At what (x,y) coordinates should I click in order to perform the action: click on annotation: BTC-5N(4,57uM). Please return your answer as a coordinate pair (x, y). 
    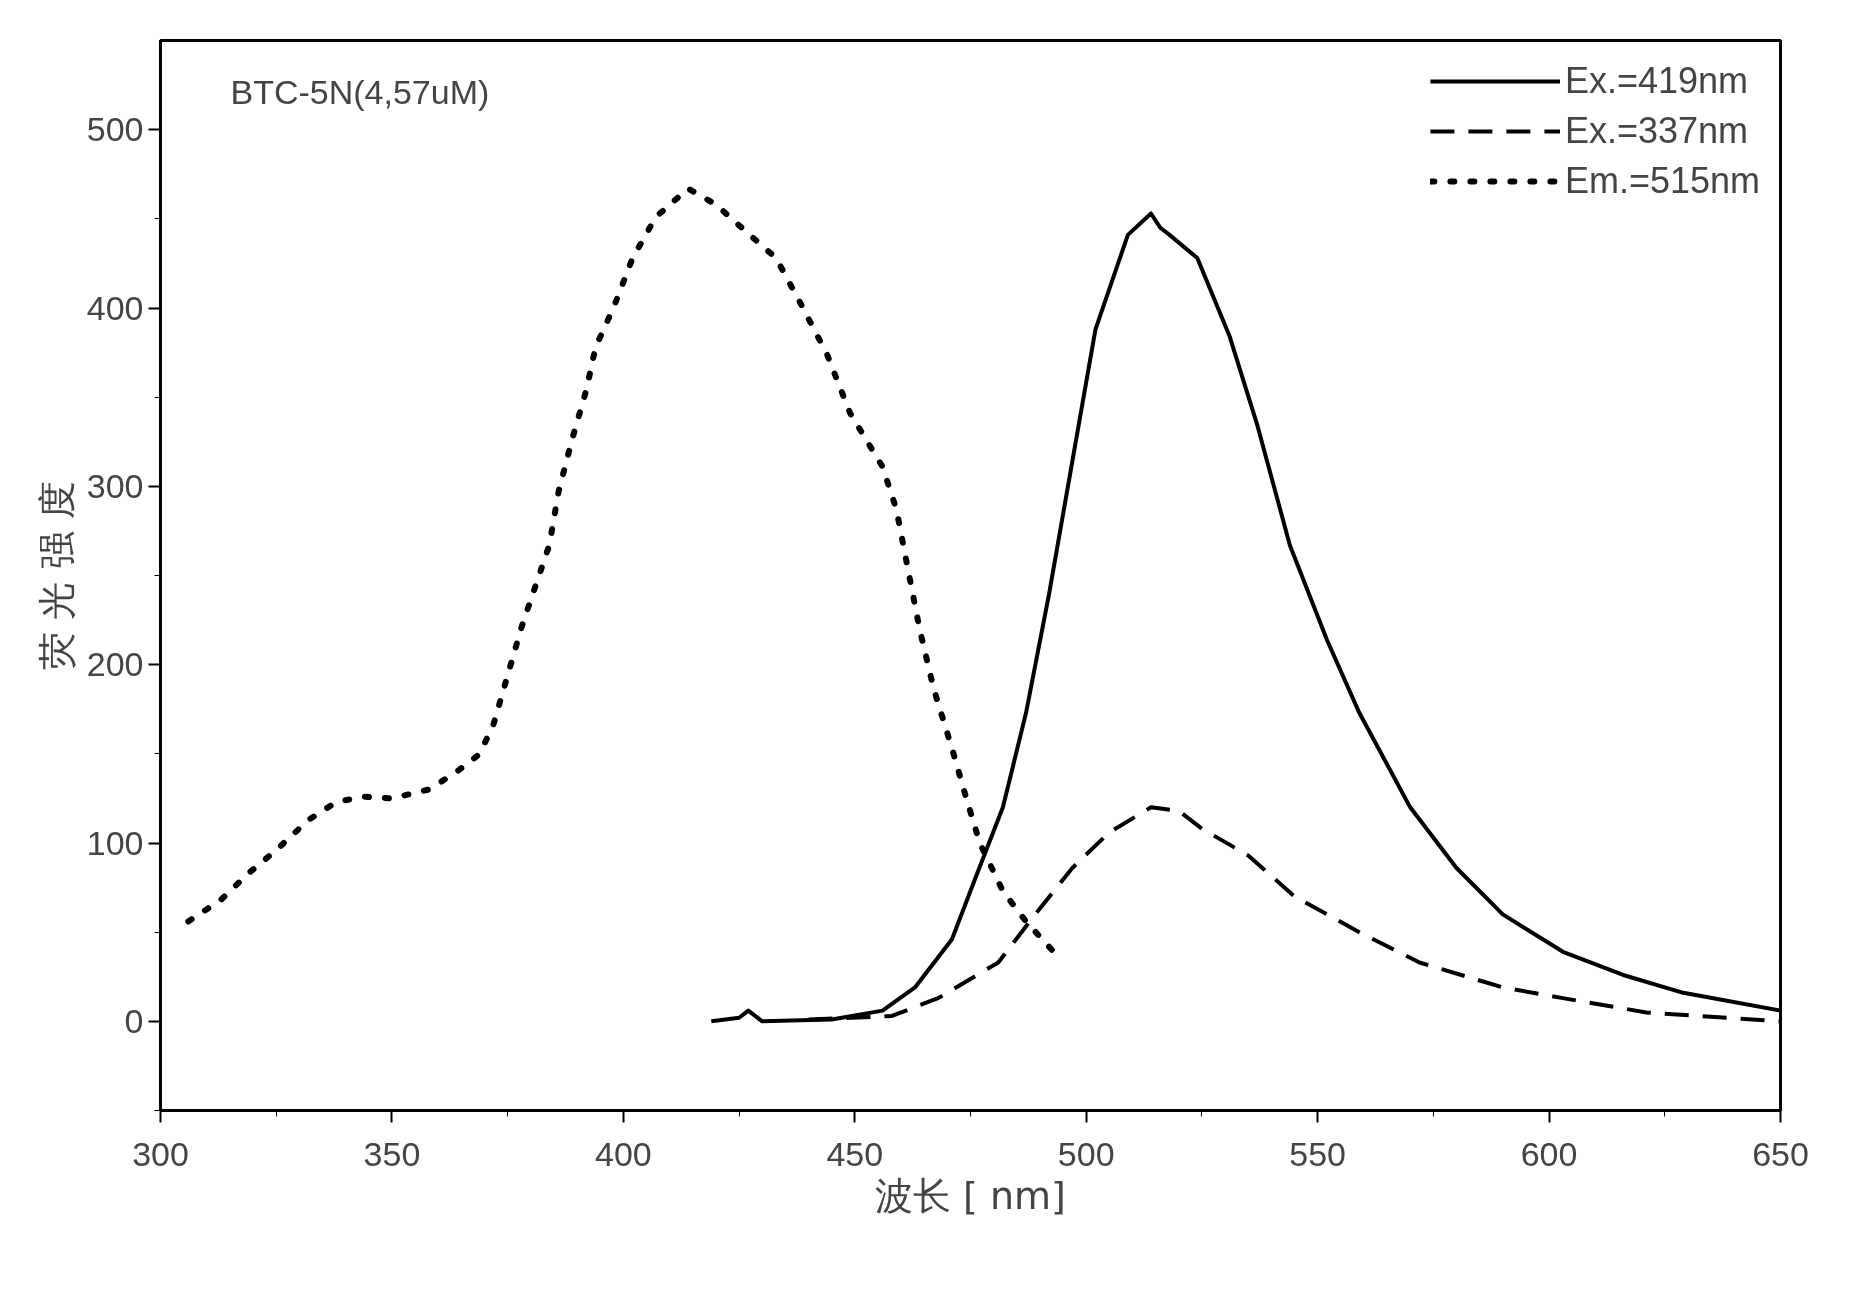
    Looking at the image, I should click on (360, 91).